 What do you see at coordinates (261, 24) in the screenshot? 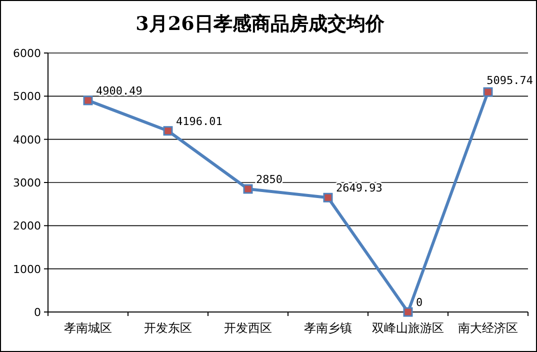
I see `chart-title: 3月26日孝感商品房成交均价` at bounding box center [261, 24].